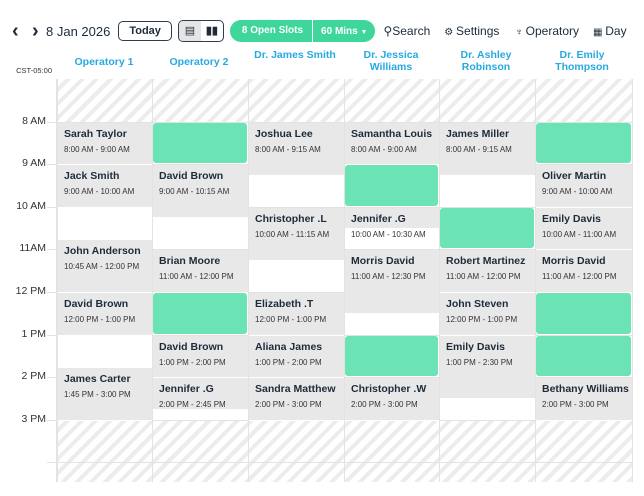 The height and width of the screenshot is (496, 644). I want to click on column-header: Operatory 1, so click(104, 62).